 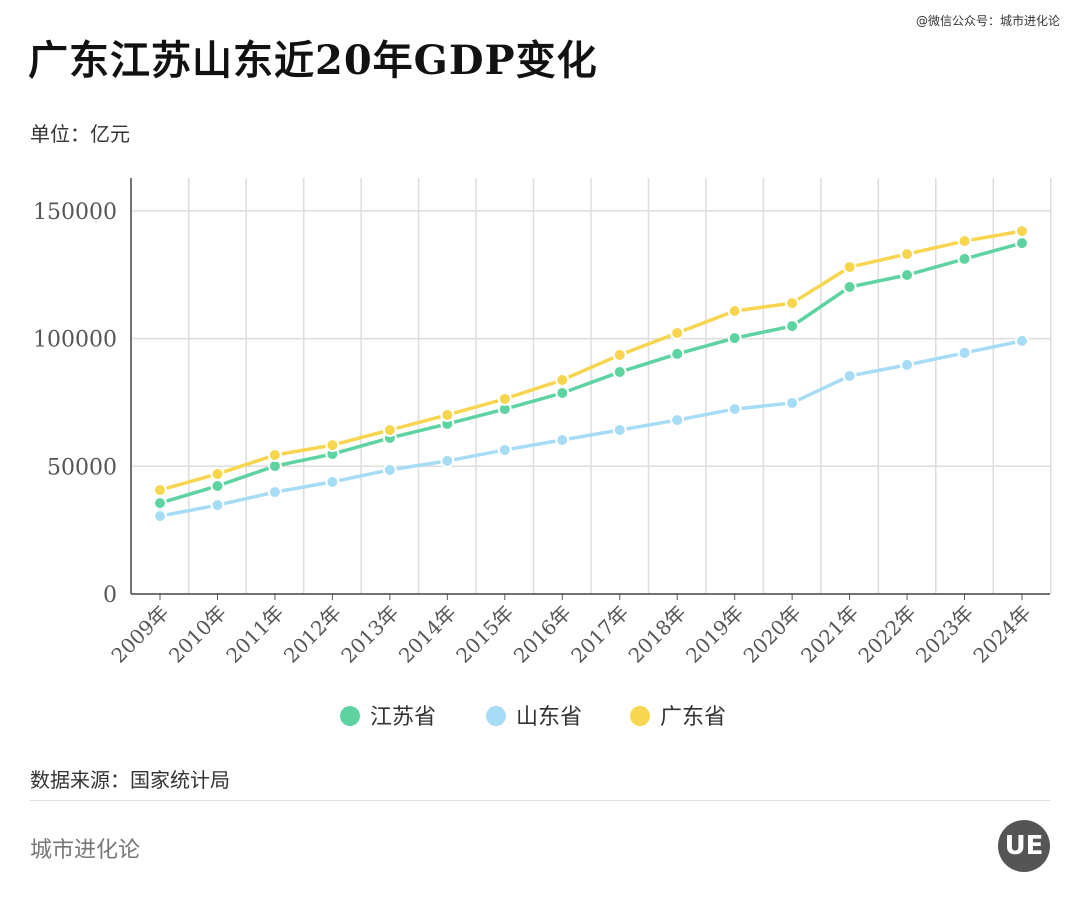 I want to click on y-tick-label: 0, so click(x=110, y=595).